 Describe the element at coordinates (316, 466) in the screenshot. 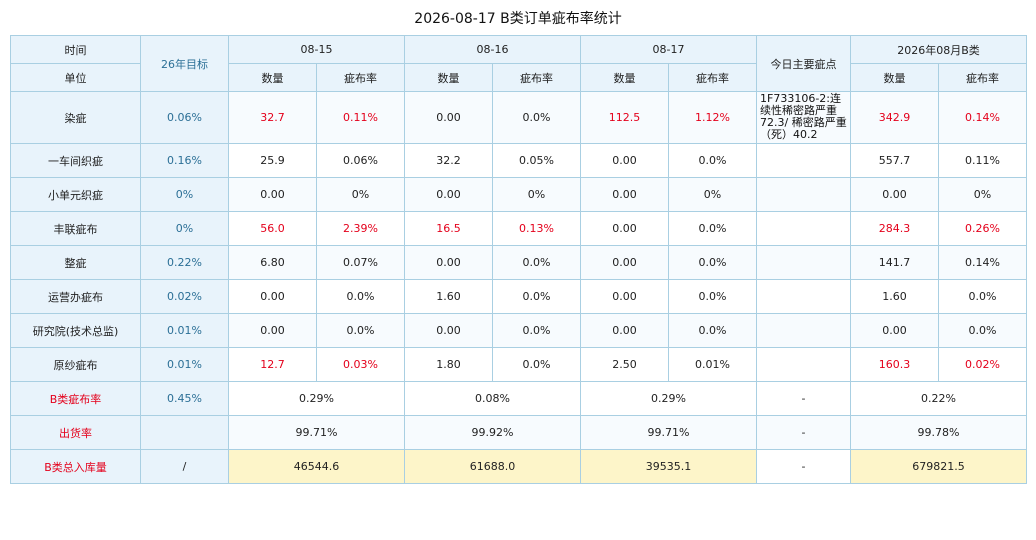

I see `summary-value: 46544.6` at that location.